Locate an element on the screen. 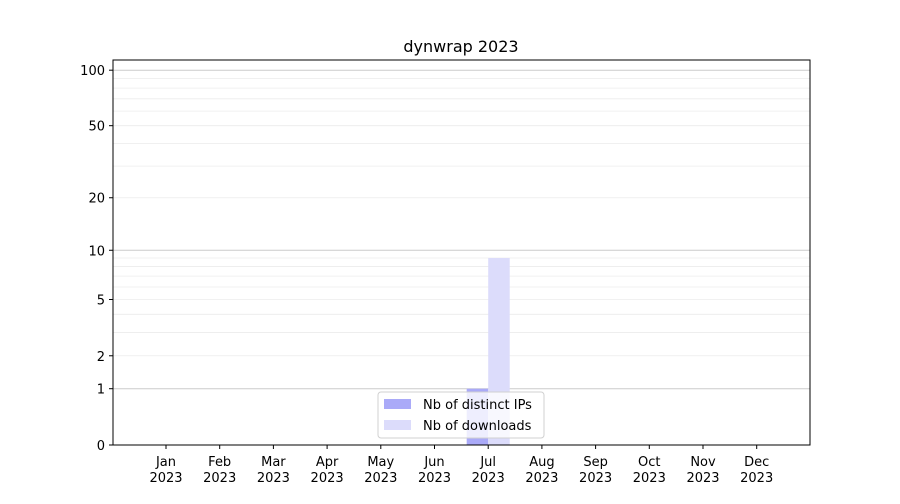  x-tick-label-line: Jan is located at coordinates (165, 462).